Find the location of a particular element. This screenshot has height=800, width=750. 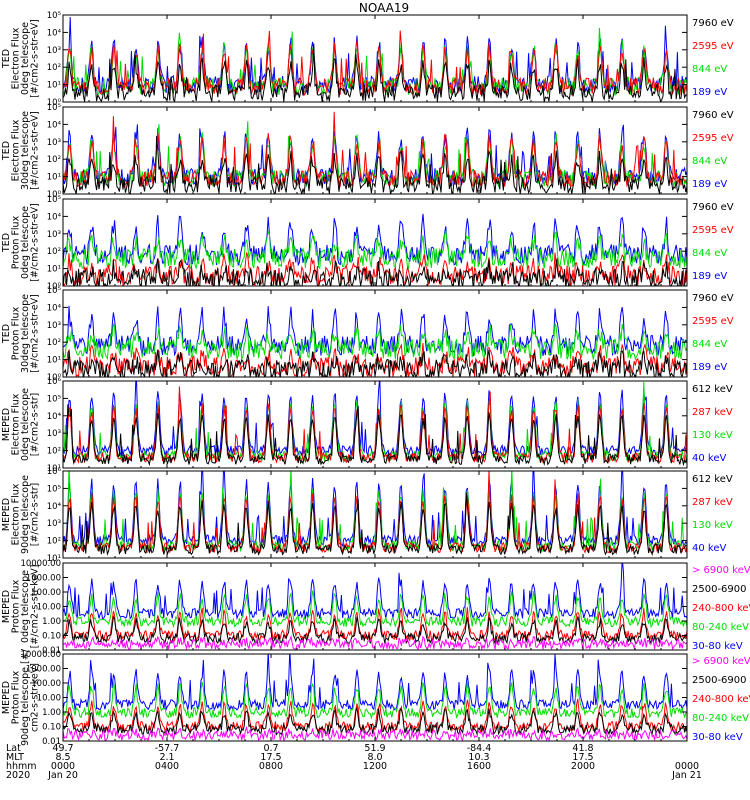

ephemeris-row-label: hhmm is located at coordinates (21, 766).